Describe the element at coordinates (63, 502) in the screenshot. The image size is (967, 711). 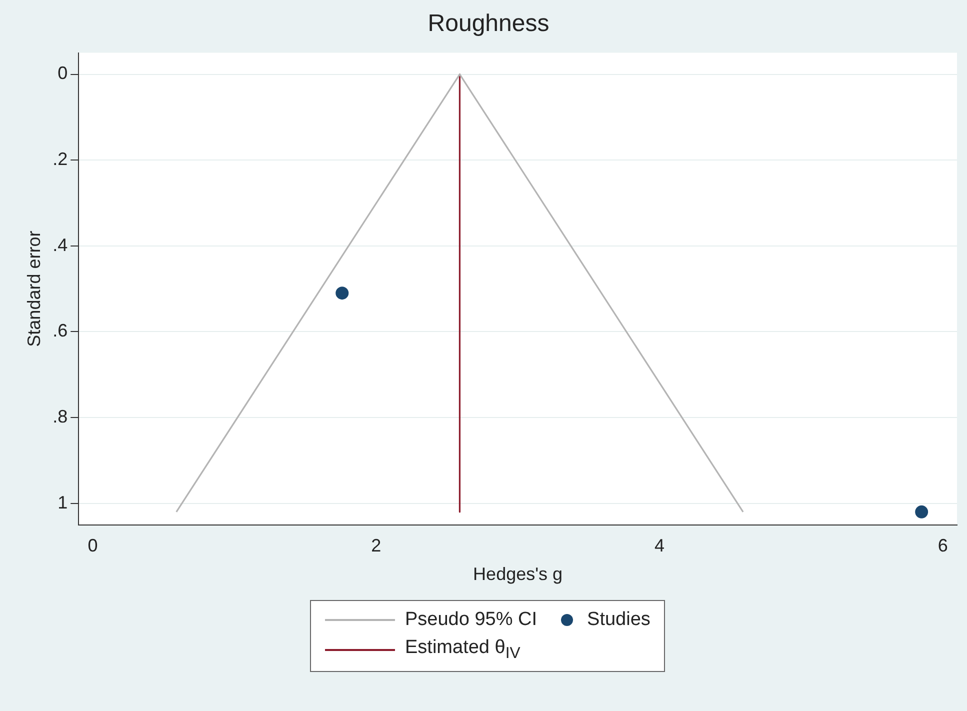
I see `y-tick-label: 1` at that location.